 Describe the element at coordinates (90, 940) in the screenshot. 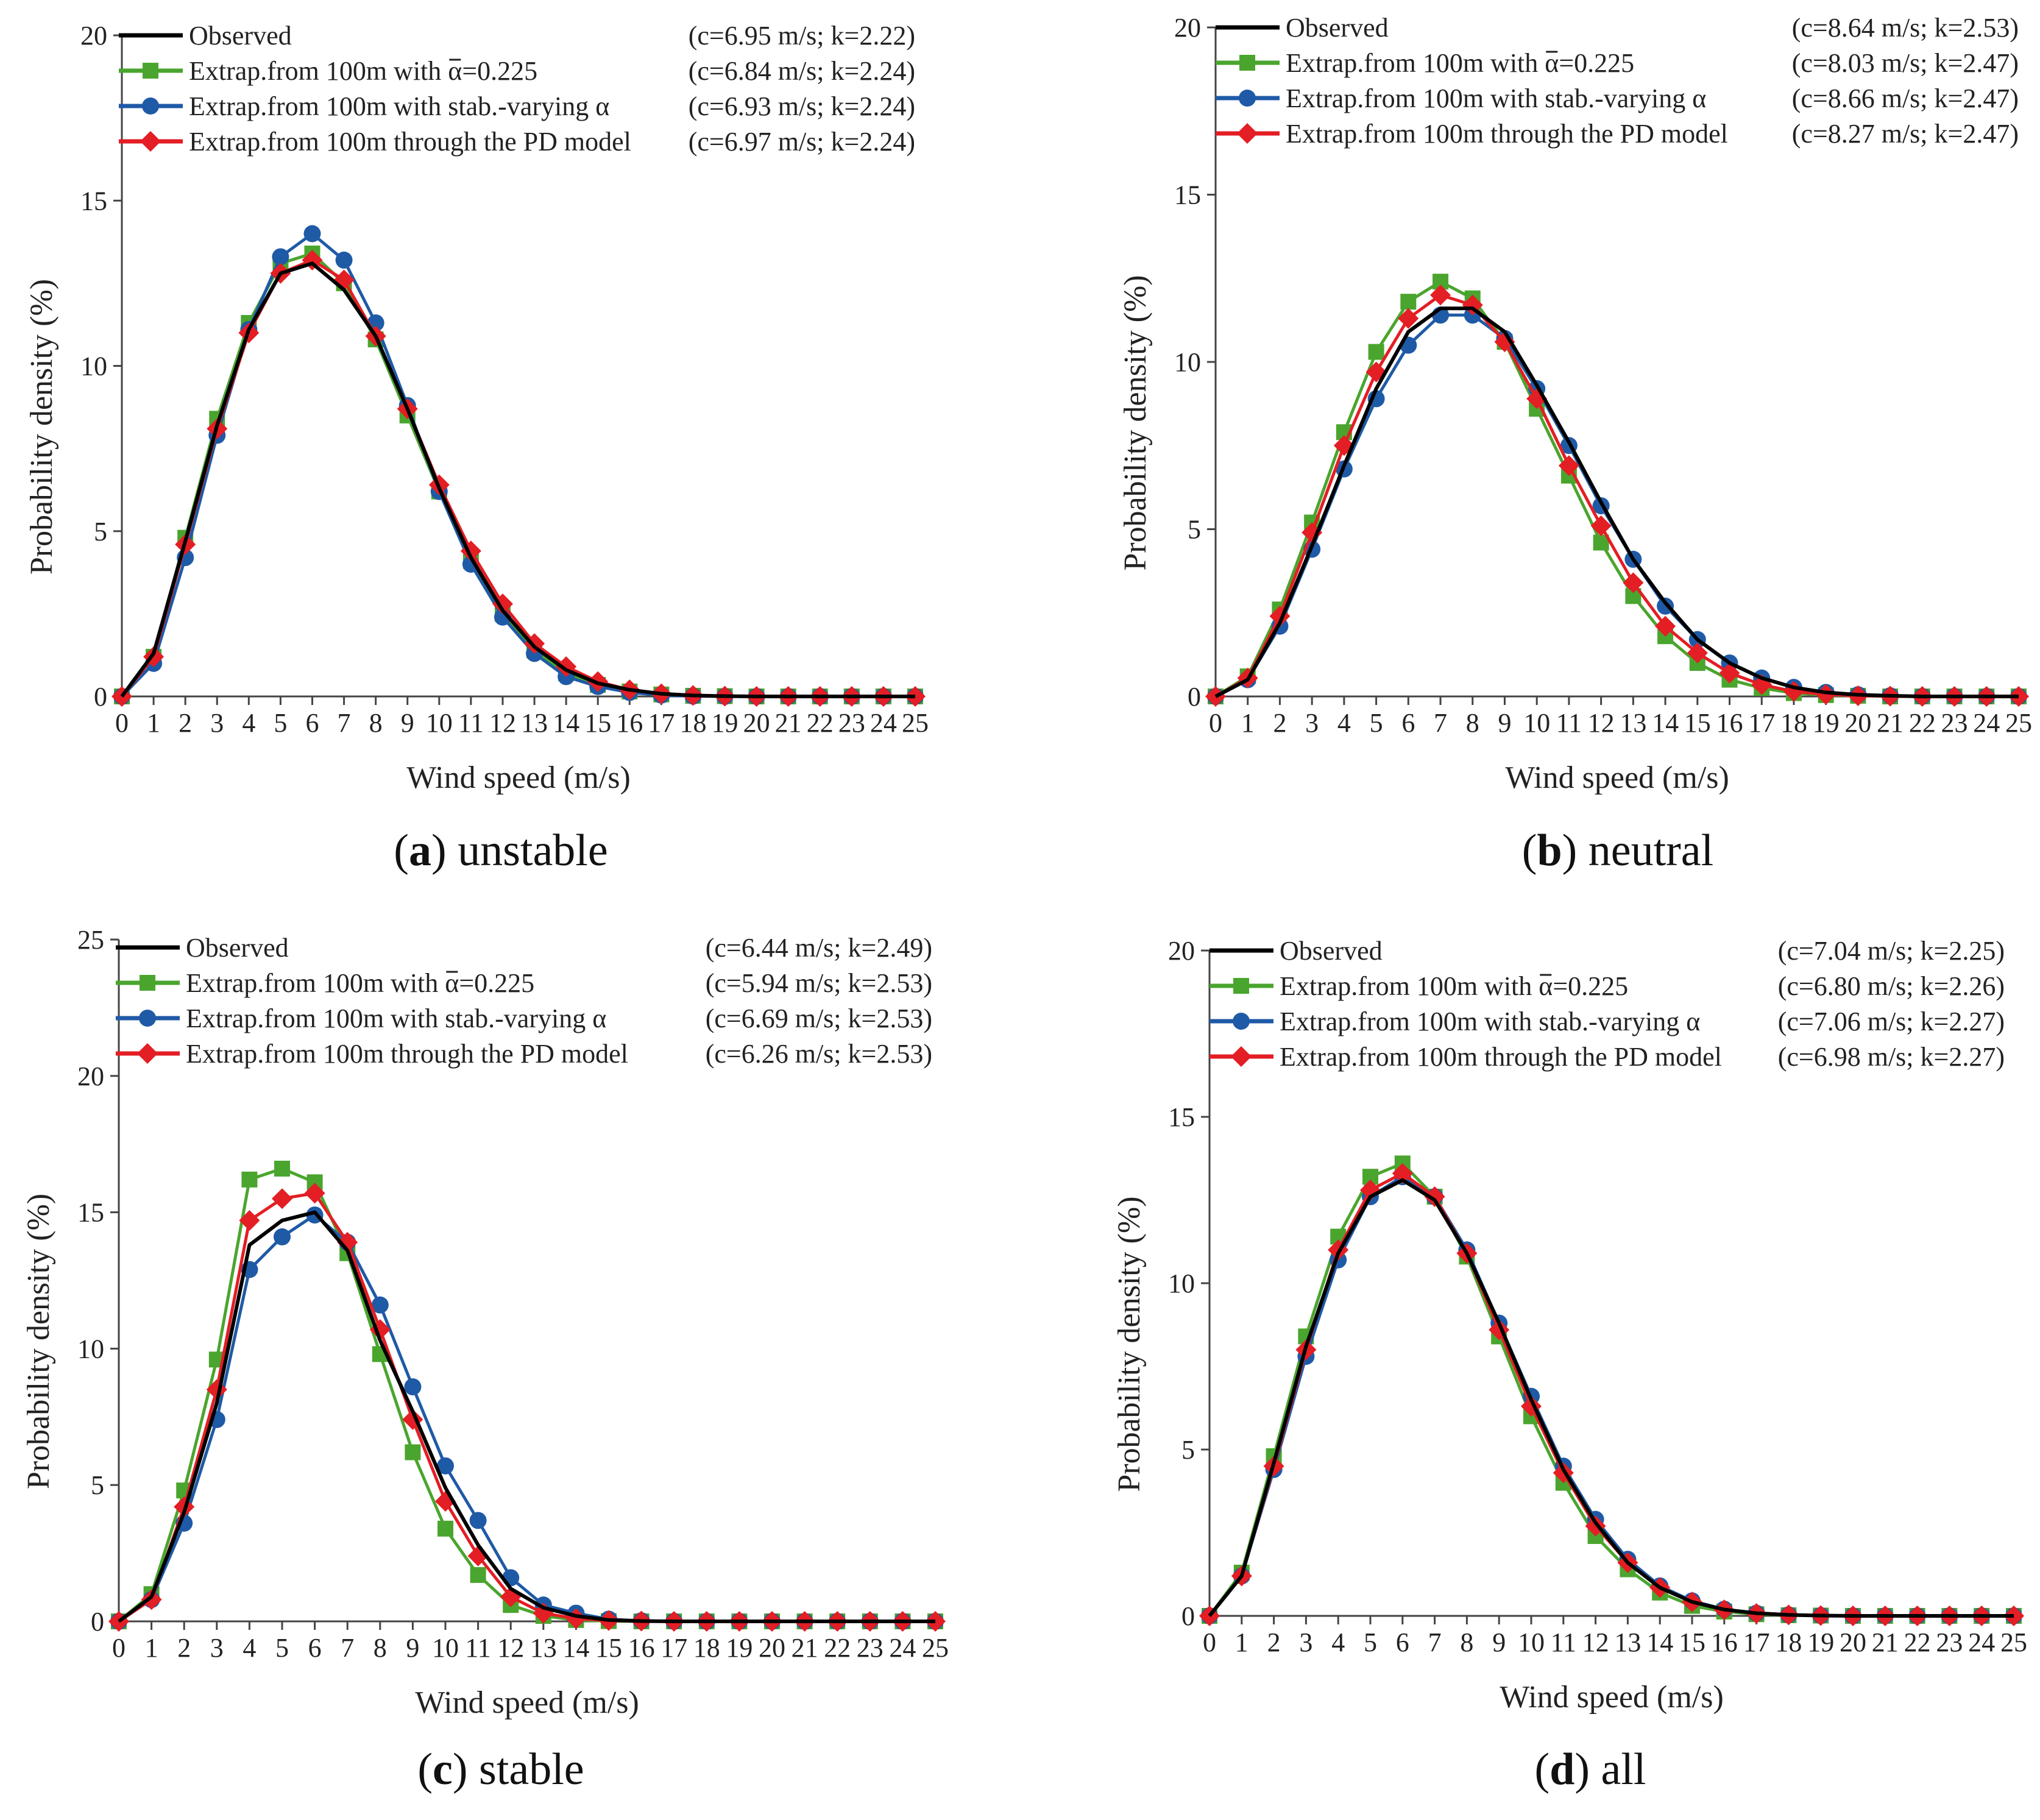

I see `y-tick-label: 25` at that location.